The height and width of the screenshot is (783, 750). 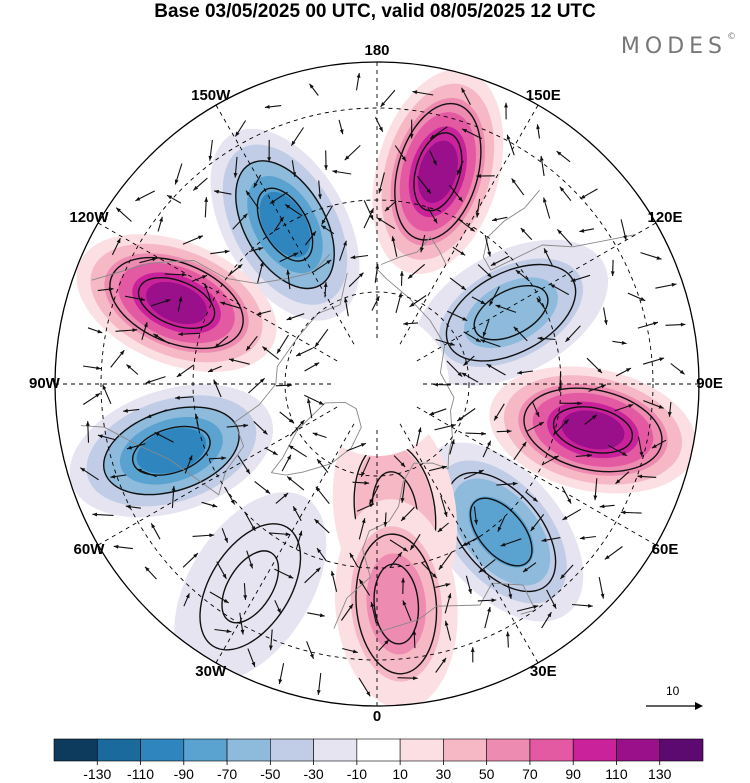 I want to click on anomaly-neg-150w-trough, so click(x=285, y=224).